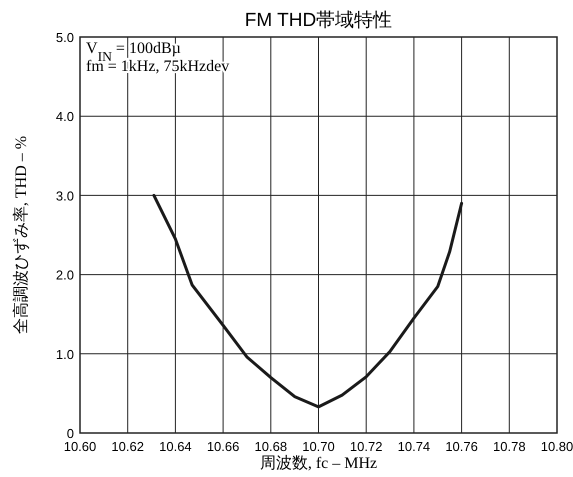 The image size is (573, 477). I want to click on y-axis-title: 全高調波ひずみ率, THD – %, so click(21, 235).